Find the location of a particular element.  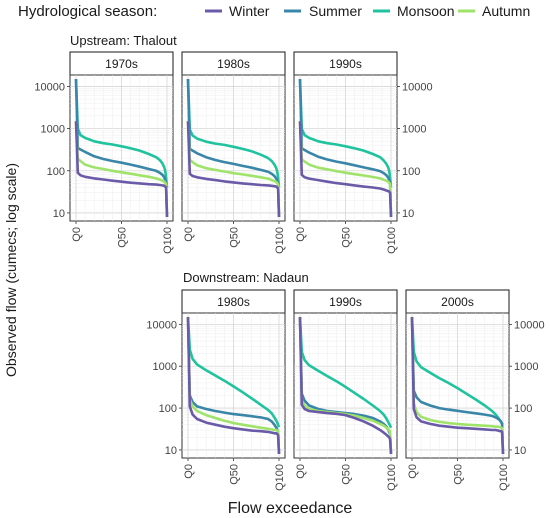

legend-item-autumn: Autumn is located at coordinates (494, 11).